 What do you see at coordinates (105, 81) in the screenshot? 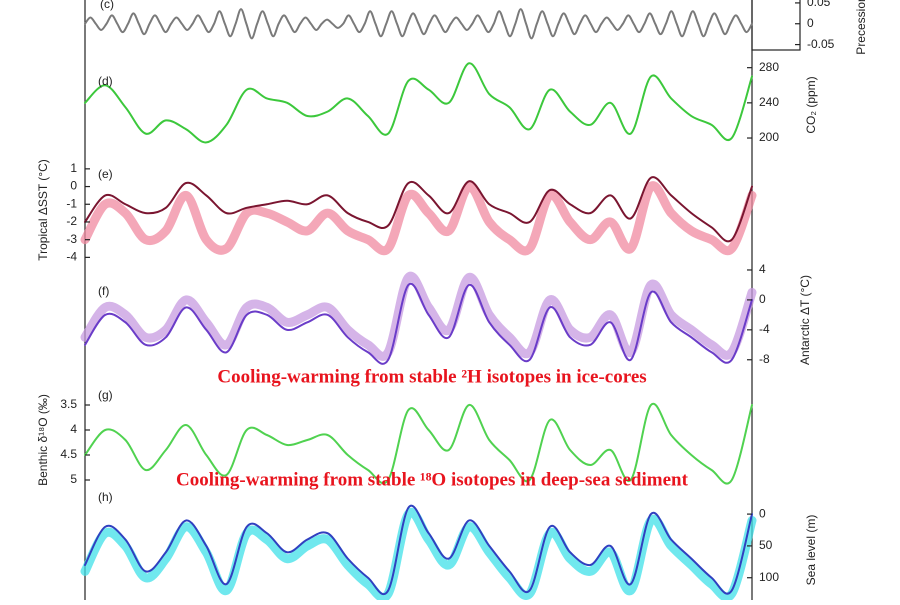
I see `panel-label: (d)` at bounding box center [105, 81].